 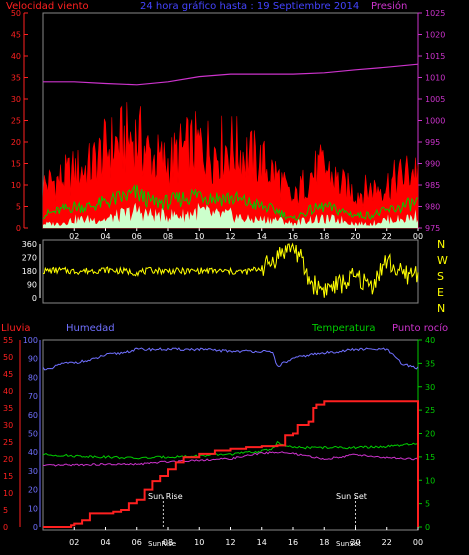 What do you see at coordinates (33, 396) in the screenshot?
I see `humidity-y-tick-label: 70` at bounding box center [33, 396].